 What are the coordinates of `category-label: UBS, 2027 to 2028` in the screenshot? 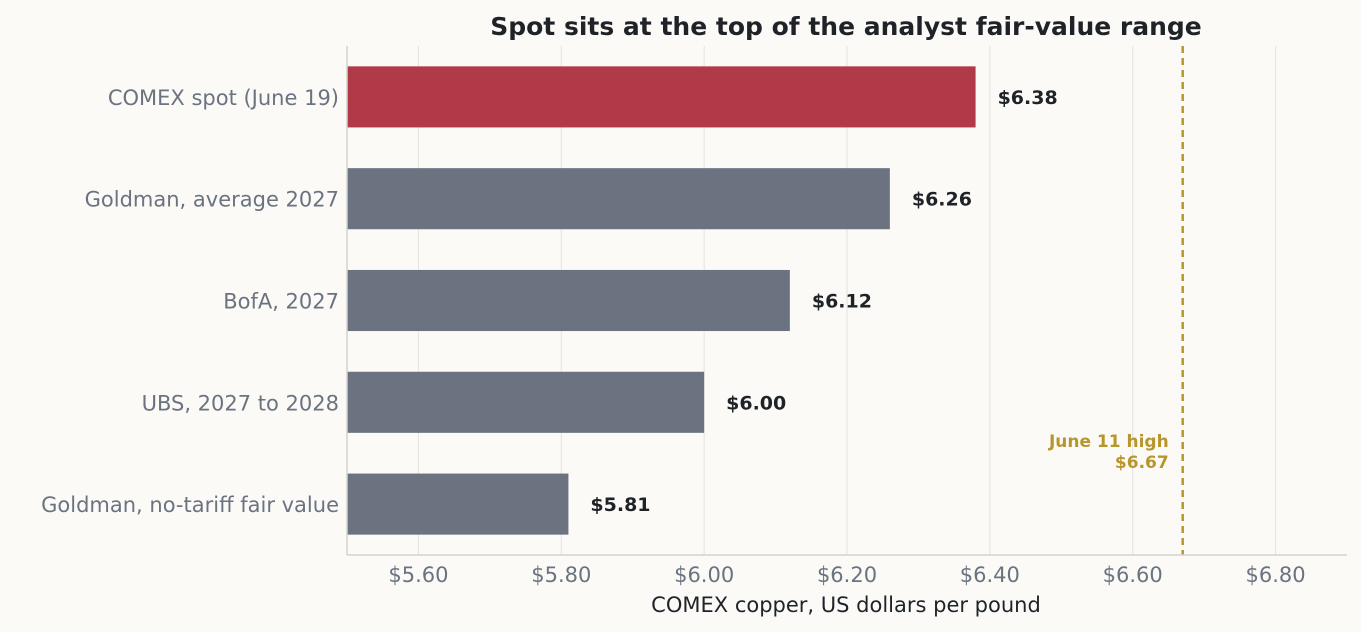 It's located at (240, 403).